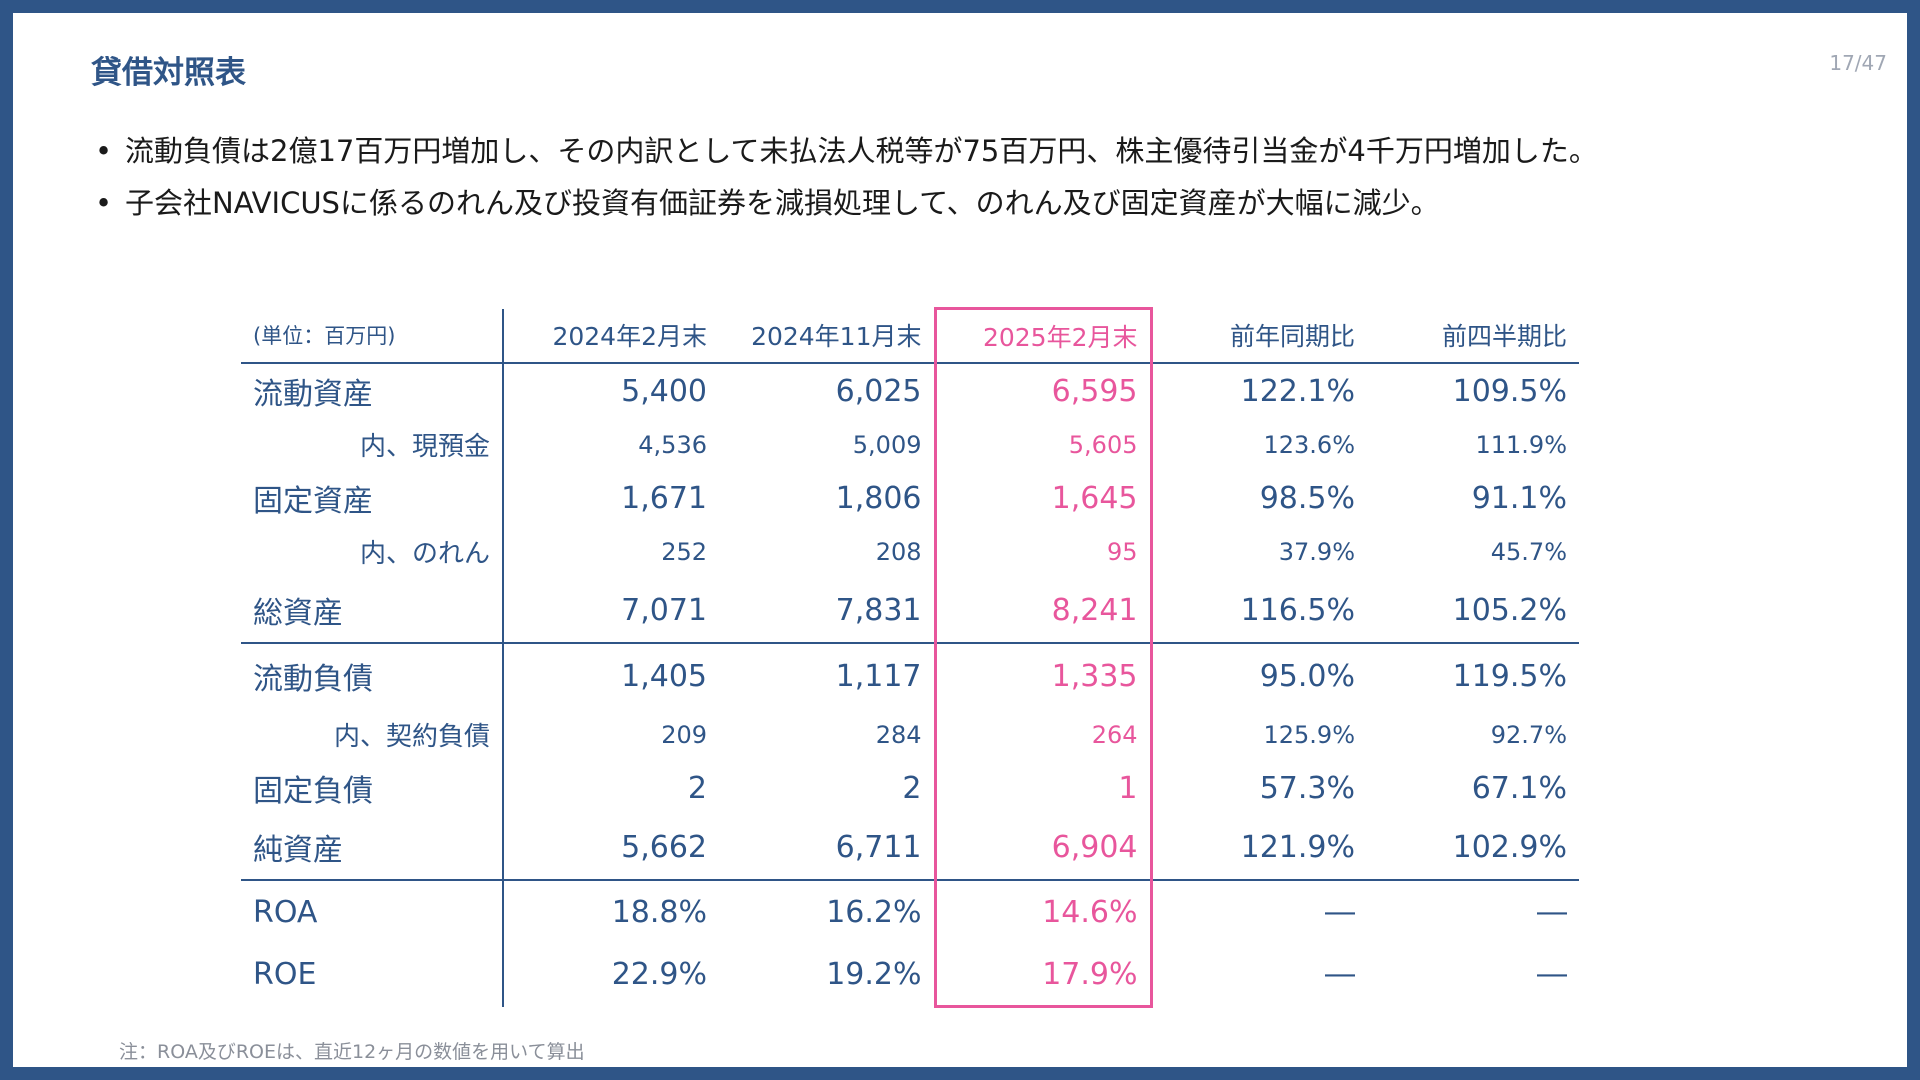  What do you see at coordinates (1473, 336) in the screenshot?
I see `column-header: 前四半期比` at bounding box center [1473, 336].